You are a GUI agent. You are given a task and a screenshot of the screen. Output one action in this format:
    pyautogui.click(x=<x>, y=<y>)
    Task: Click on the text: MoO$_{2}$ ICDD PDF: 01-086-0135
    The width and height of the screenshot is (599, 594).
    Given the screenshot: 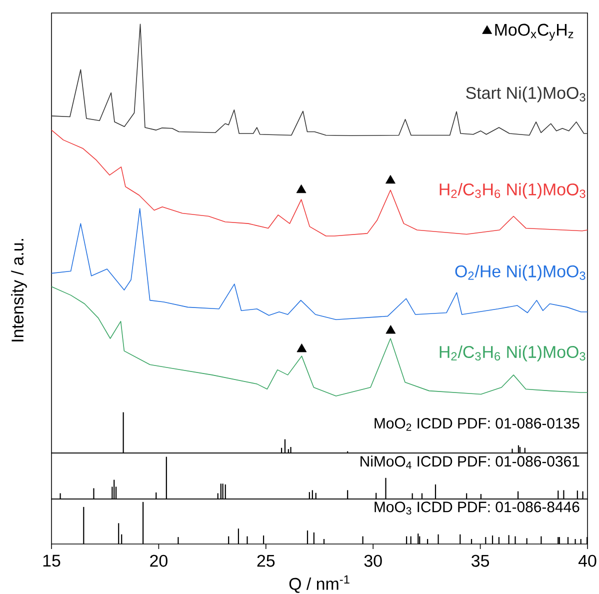 What is the action you would take?
    pyautogui.click(x=477, y=424)
    